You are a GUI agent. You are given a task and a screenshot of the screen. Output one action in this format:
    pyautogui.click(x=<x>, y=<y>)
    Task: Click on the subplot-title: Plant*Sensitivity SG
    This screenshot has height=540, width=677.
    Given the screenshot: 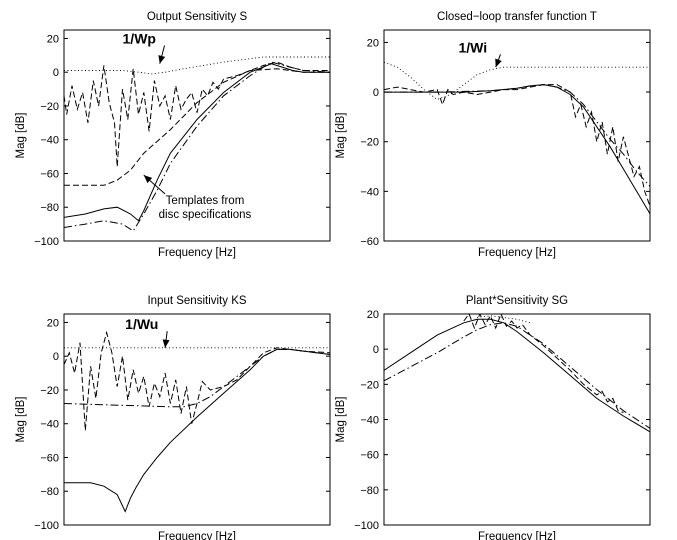 What is the action you would take?
    pyautogui.click(x=517, y=301)
    